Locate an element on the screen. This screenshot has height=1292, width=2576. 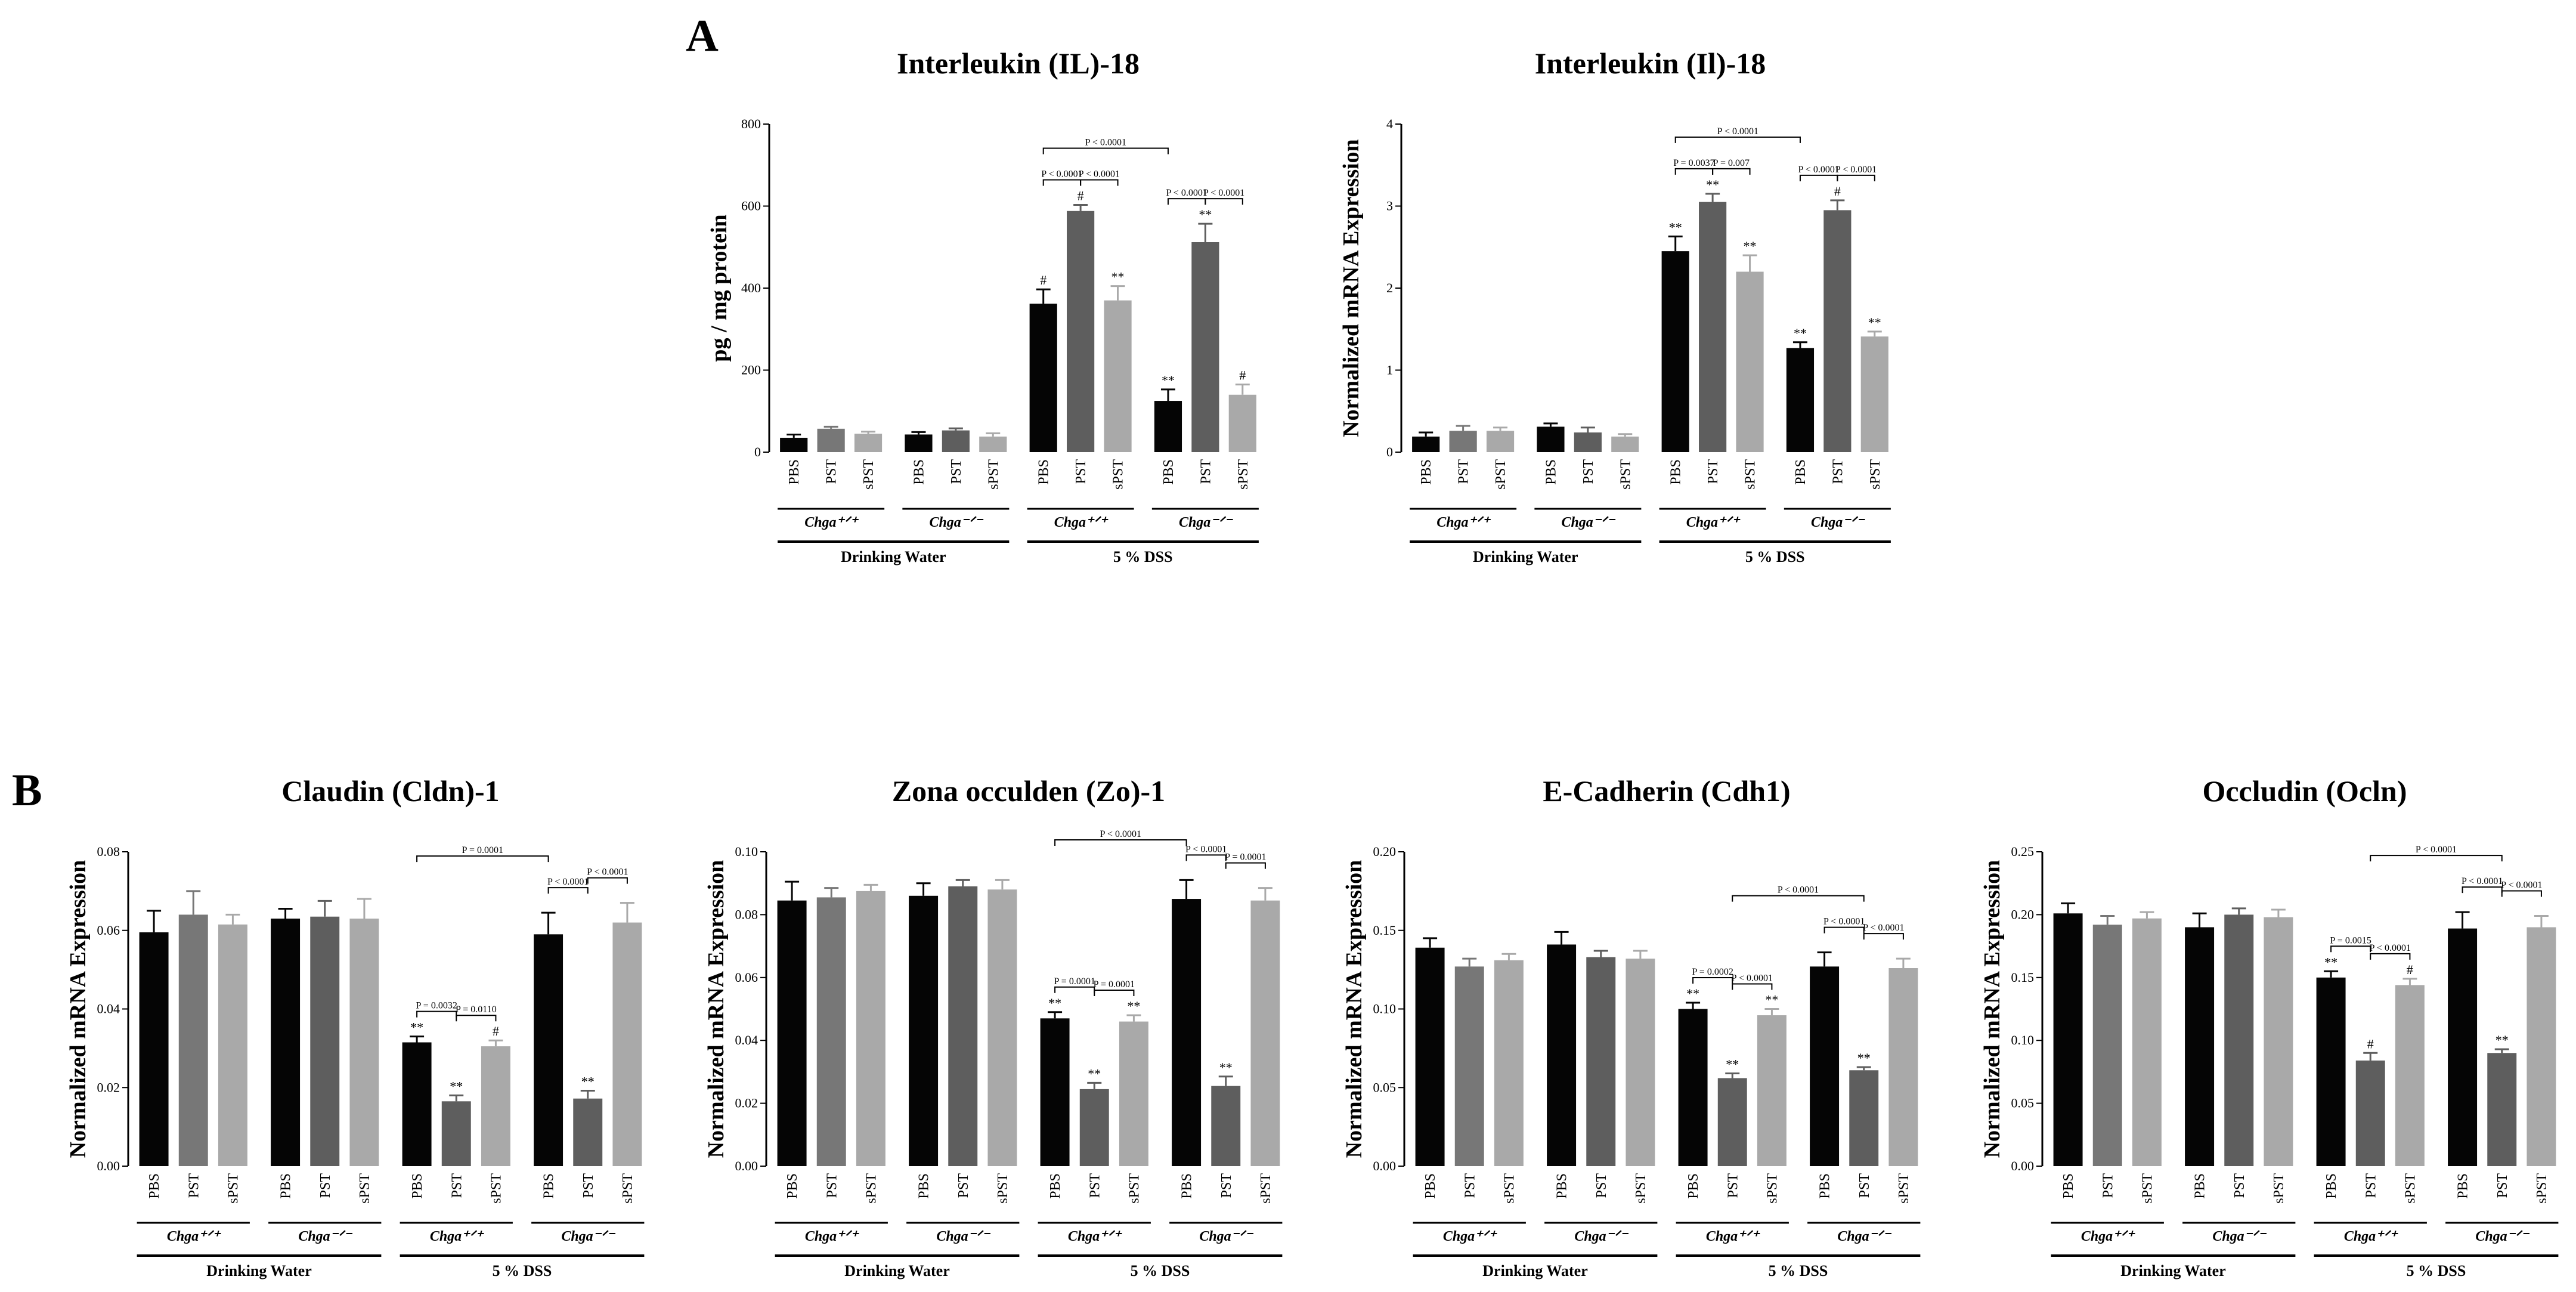
p-value-label: P = 0.0032 is located at coordinates (436, 1006).